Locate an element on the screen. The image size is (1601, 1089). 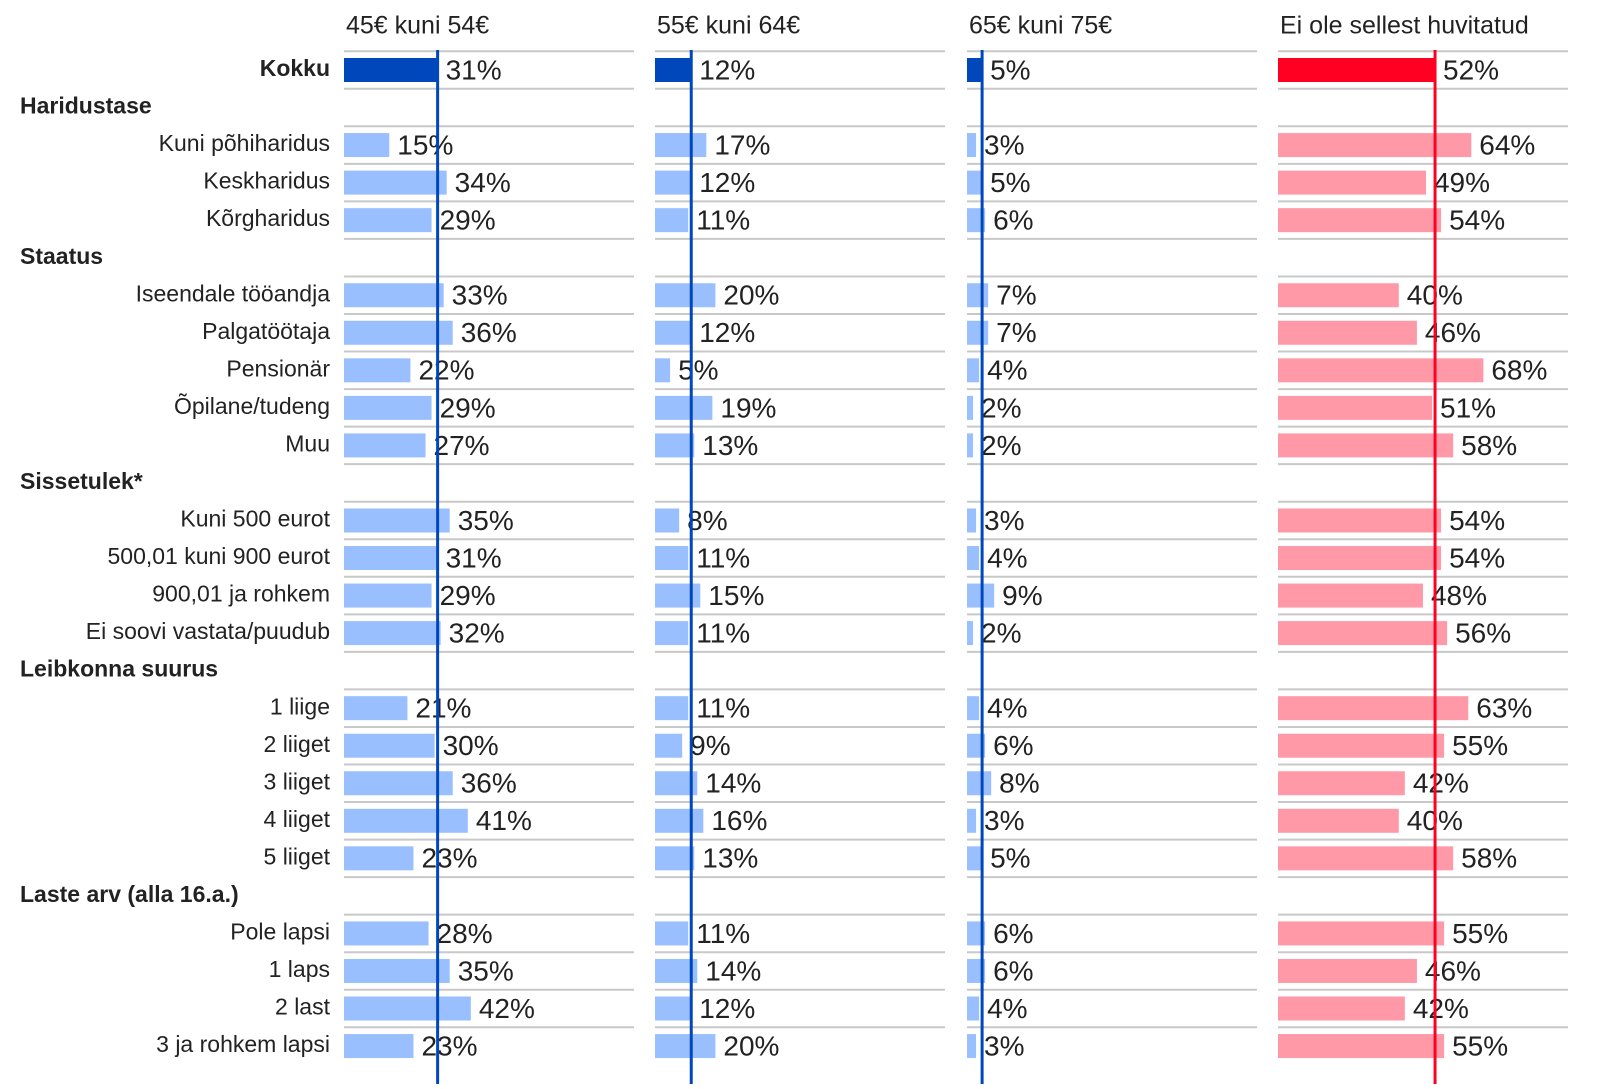
group-header: Haridustase is located at coordinates (86, 106).